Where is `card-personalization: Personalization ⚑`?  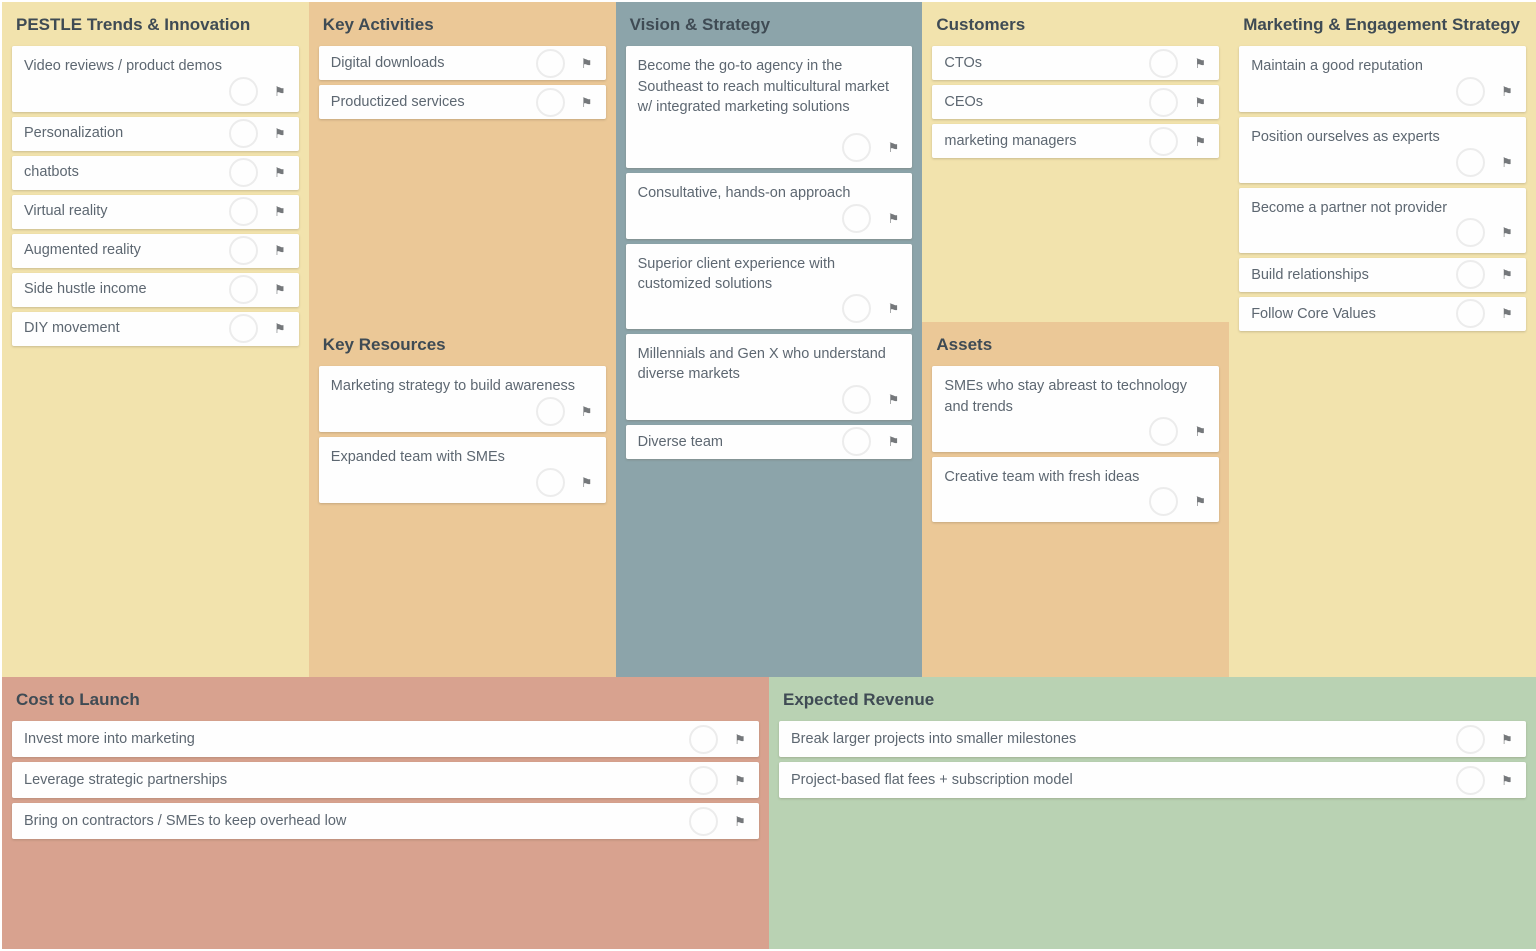 card-personalization: Personalization ⚑ is located at coordinates (155, 133).